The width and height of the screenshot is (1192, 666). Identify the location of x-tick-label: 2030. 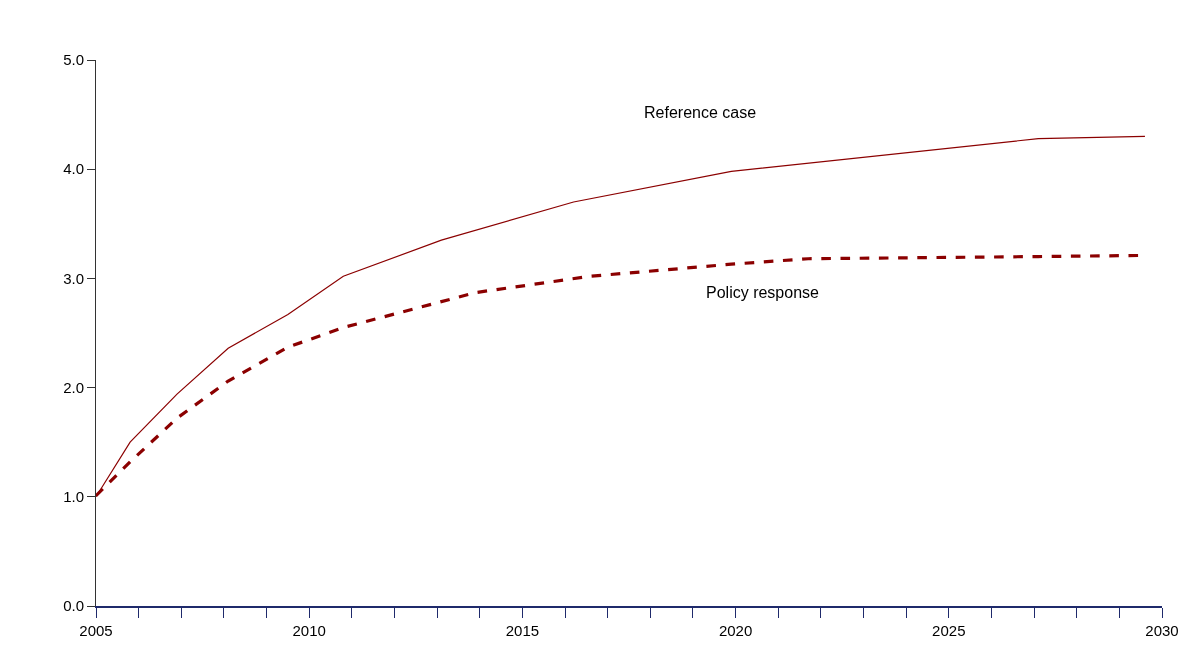
(1162, 630).